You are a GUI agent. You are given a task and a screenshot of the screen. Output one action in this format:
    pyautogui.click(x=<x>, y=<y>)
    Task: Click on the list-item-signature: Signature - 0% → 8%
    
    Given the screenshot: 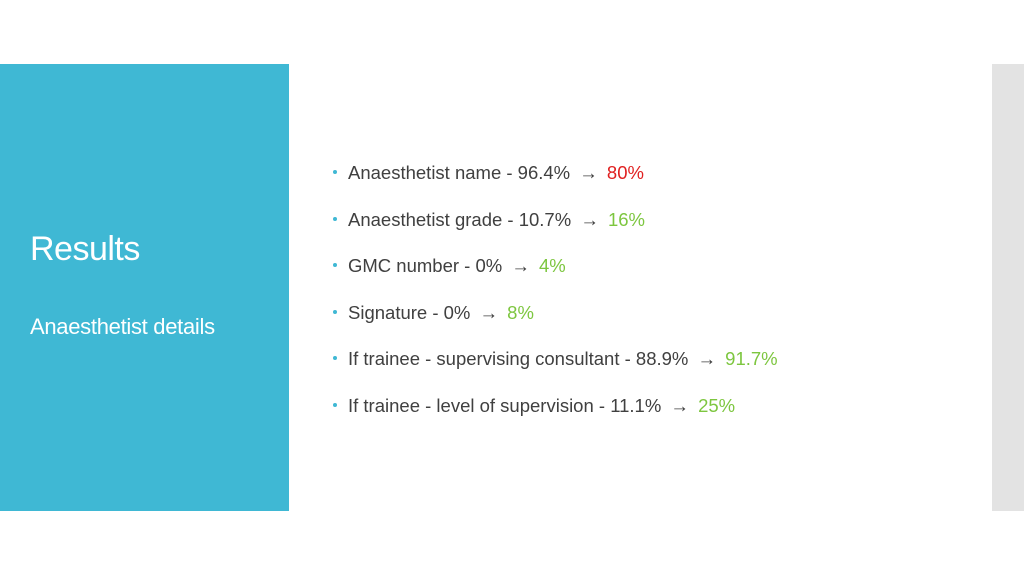 What is the action you would take?
    pyautogui.click(x=650, y=319)
    